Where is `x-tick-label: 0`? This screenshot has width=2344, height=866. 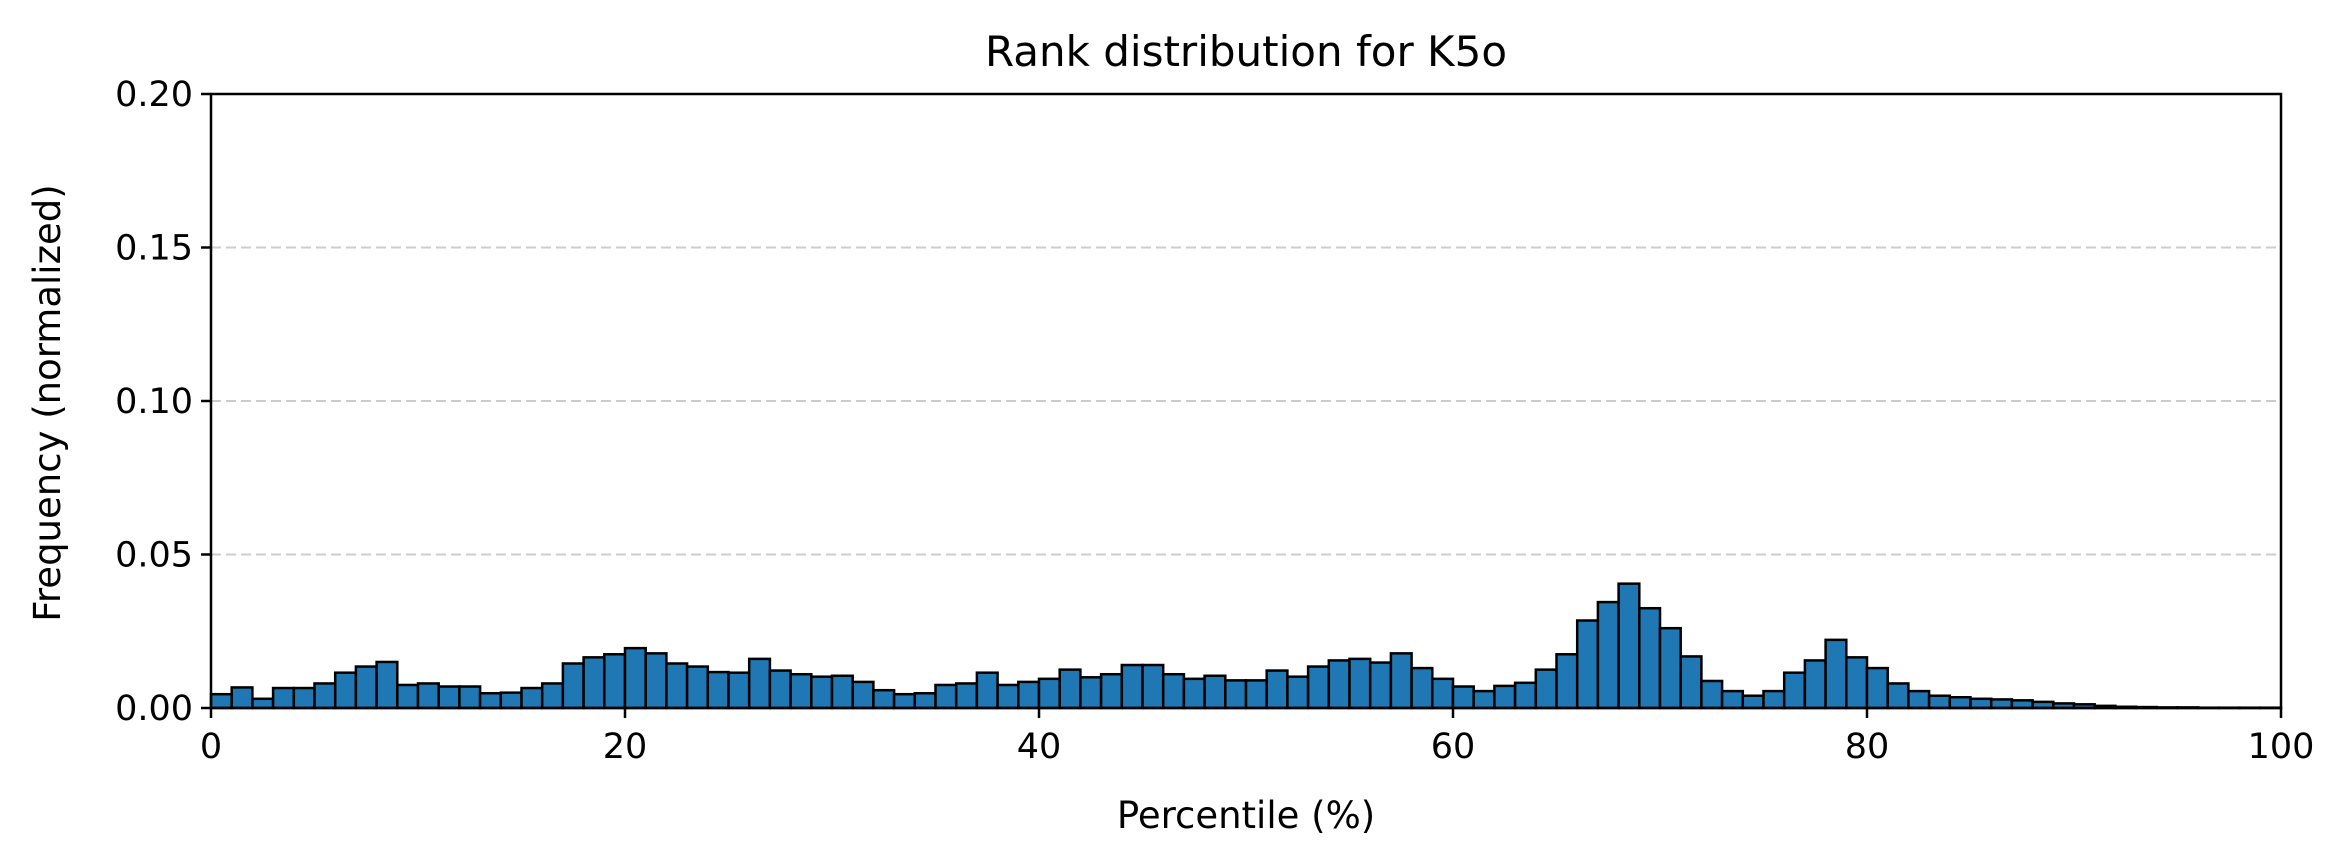 x-tick-label: 0 is located at coordinates (211, 747).